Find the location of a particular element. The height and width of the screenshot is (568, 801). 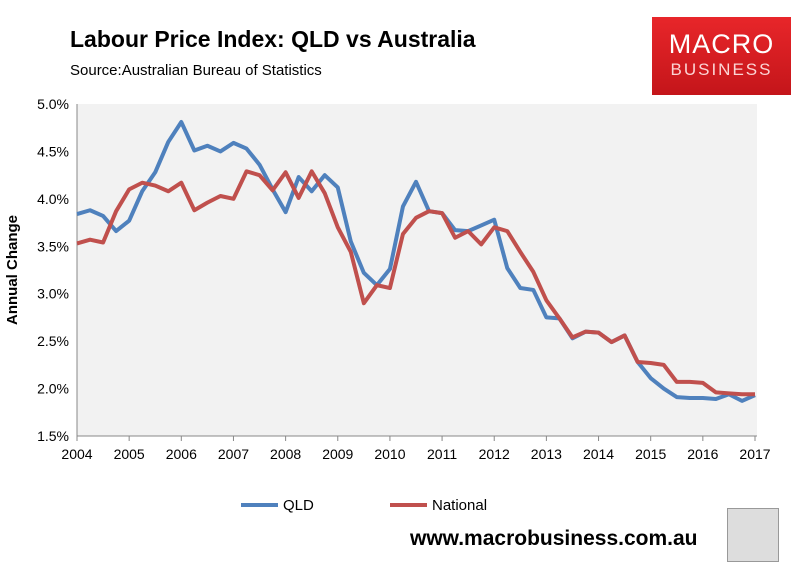

x-tick-label: 2014 is located at coordinates (598, 454).